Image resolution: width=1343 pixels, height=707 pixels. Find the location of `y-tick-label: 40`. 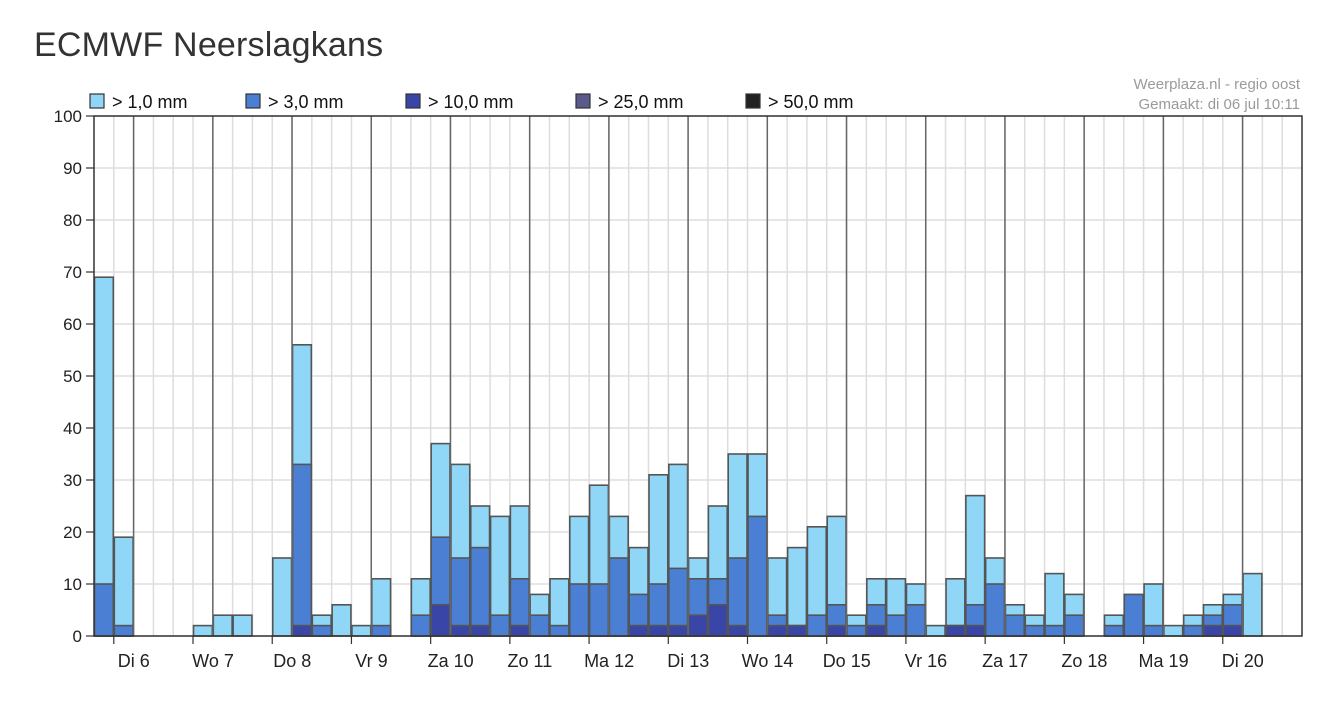

y-tick-label: 40 is located at coordinates (72, 428).